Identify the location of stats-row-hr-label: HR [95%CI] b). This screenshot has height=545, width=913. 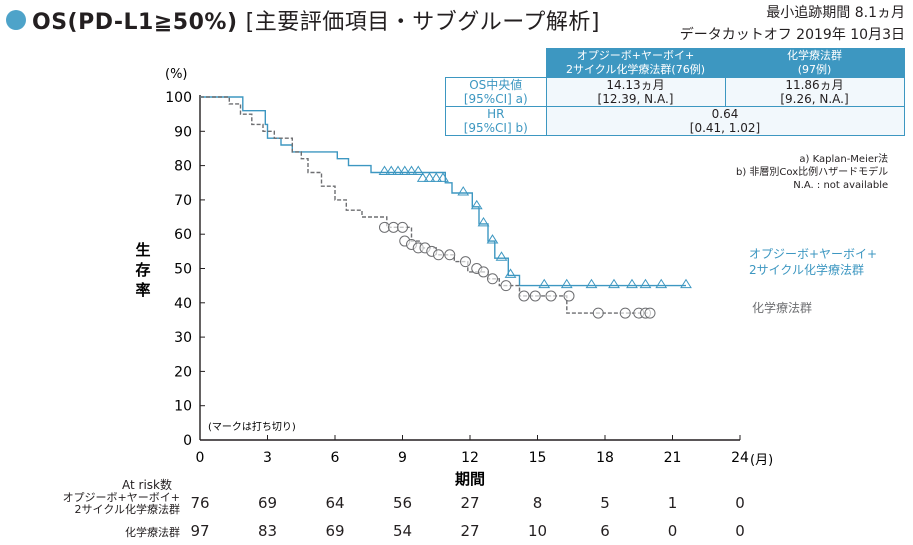
(496, 121).